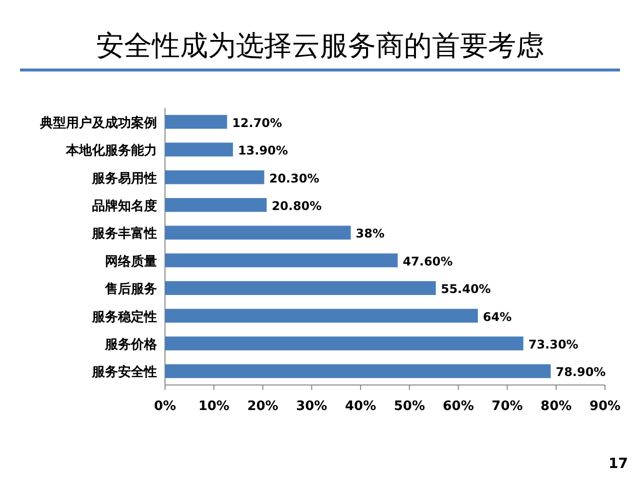 Image resolution: width=640 pixels, height=480 pixels. I want to click on data-label: 20.30%, so click(294, 178).